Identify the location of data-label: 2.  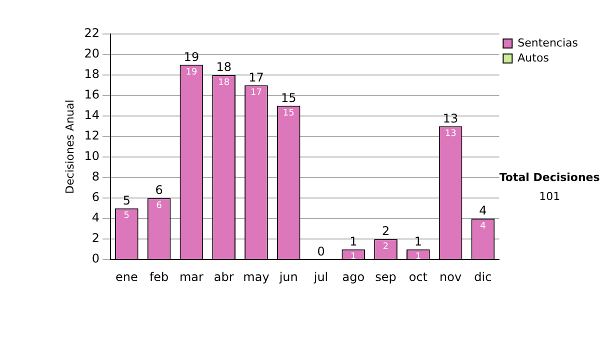
(385, 247).